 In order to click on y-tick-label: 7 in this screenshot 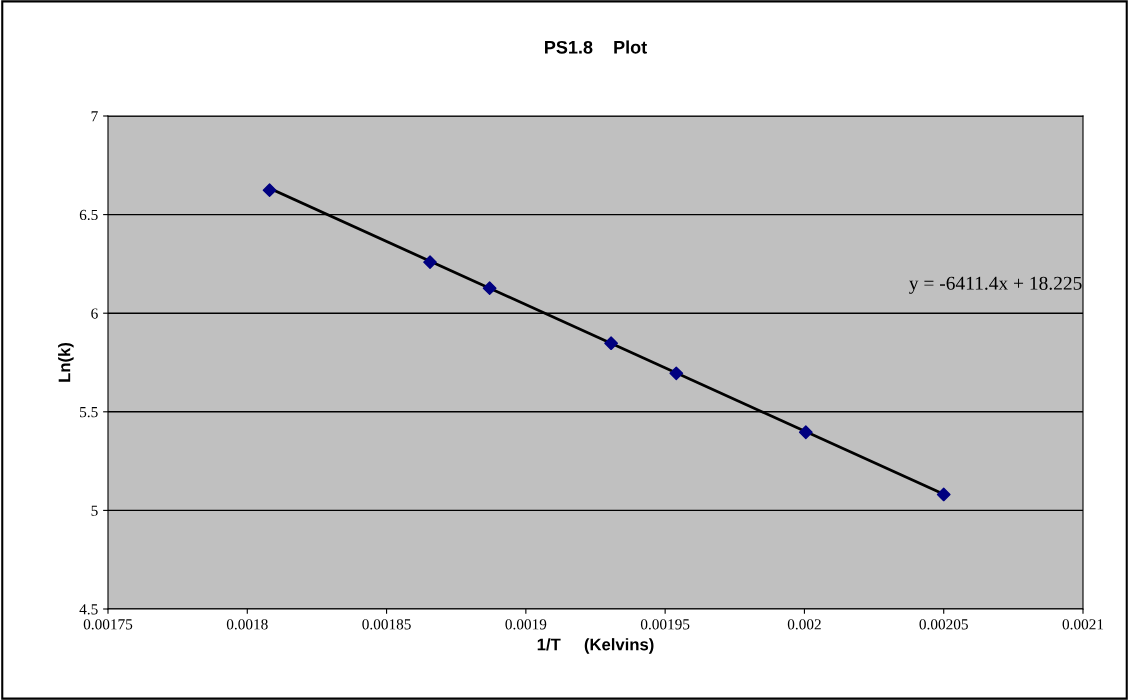, I will do `click(94, 116)`.